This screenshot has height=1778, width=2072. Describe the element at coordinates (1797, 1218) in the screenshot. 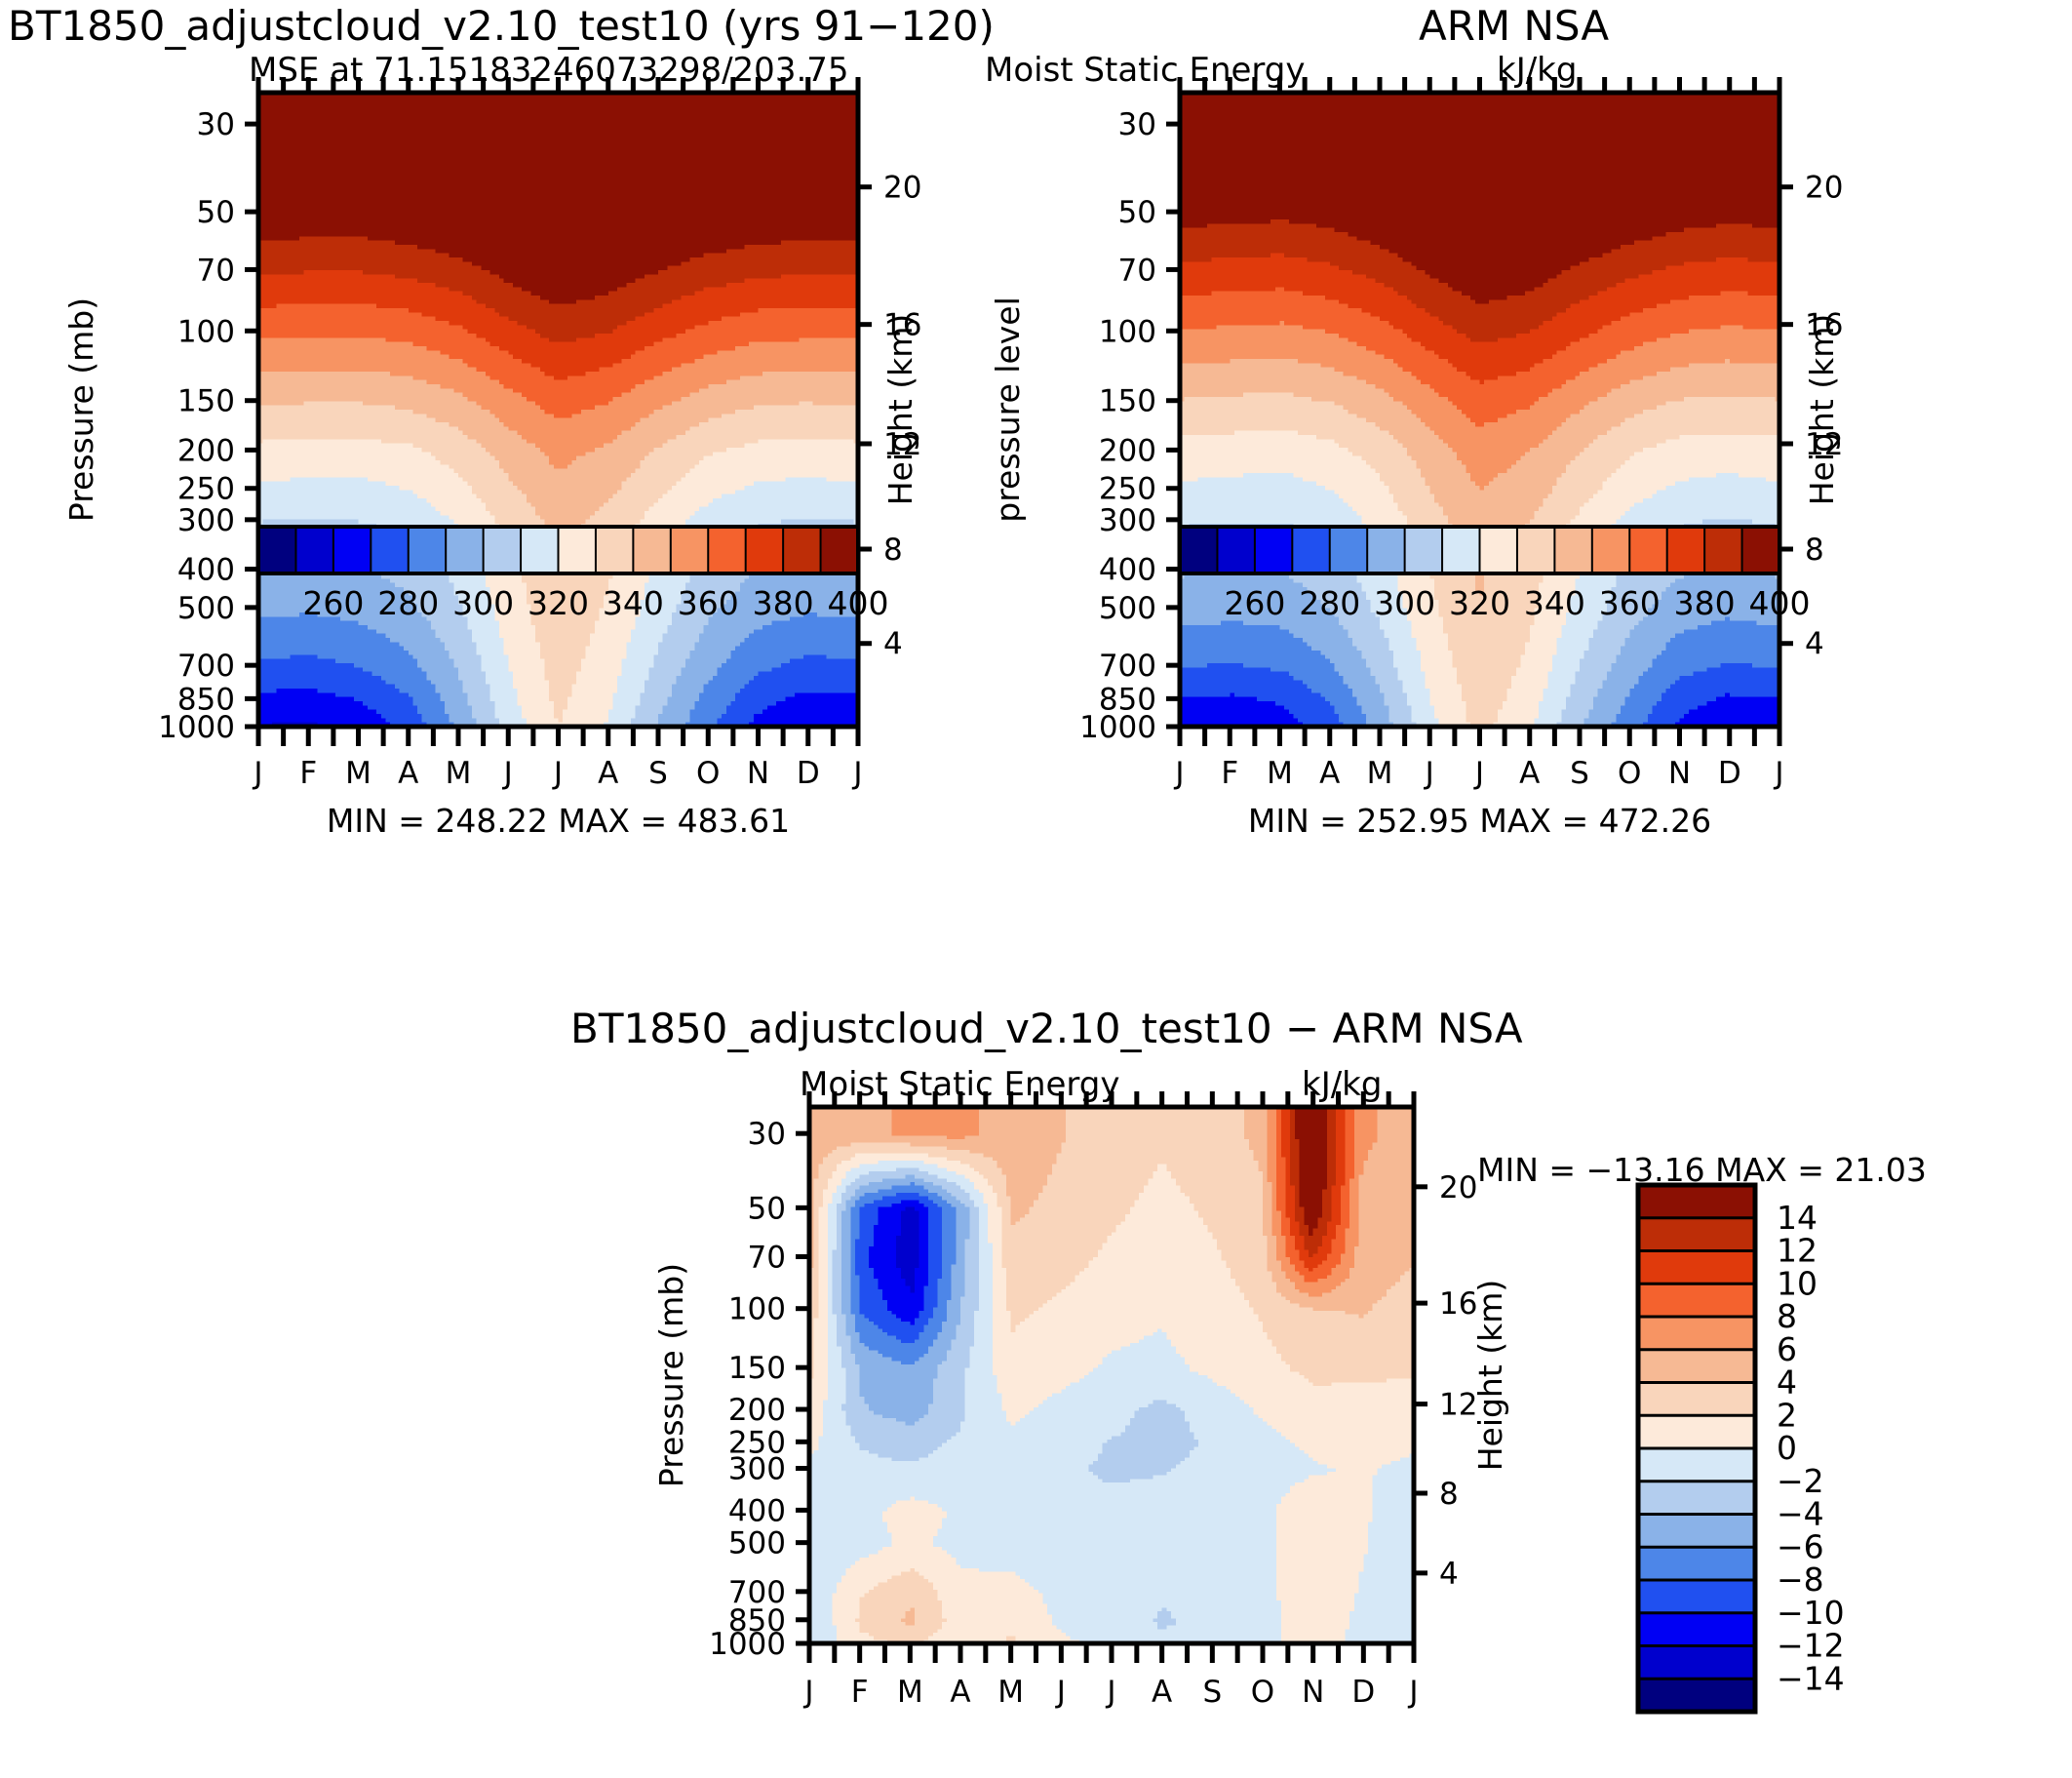

I see `colorbar-tick-label: 14` at that location.